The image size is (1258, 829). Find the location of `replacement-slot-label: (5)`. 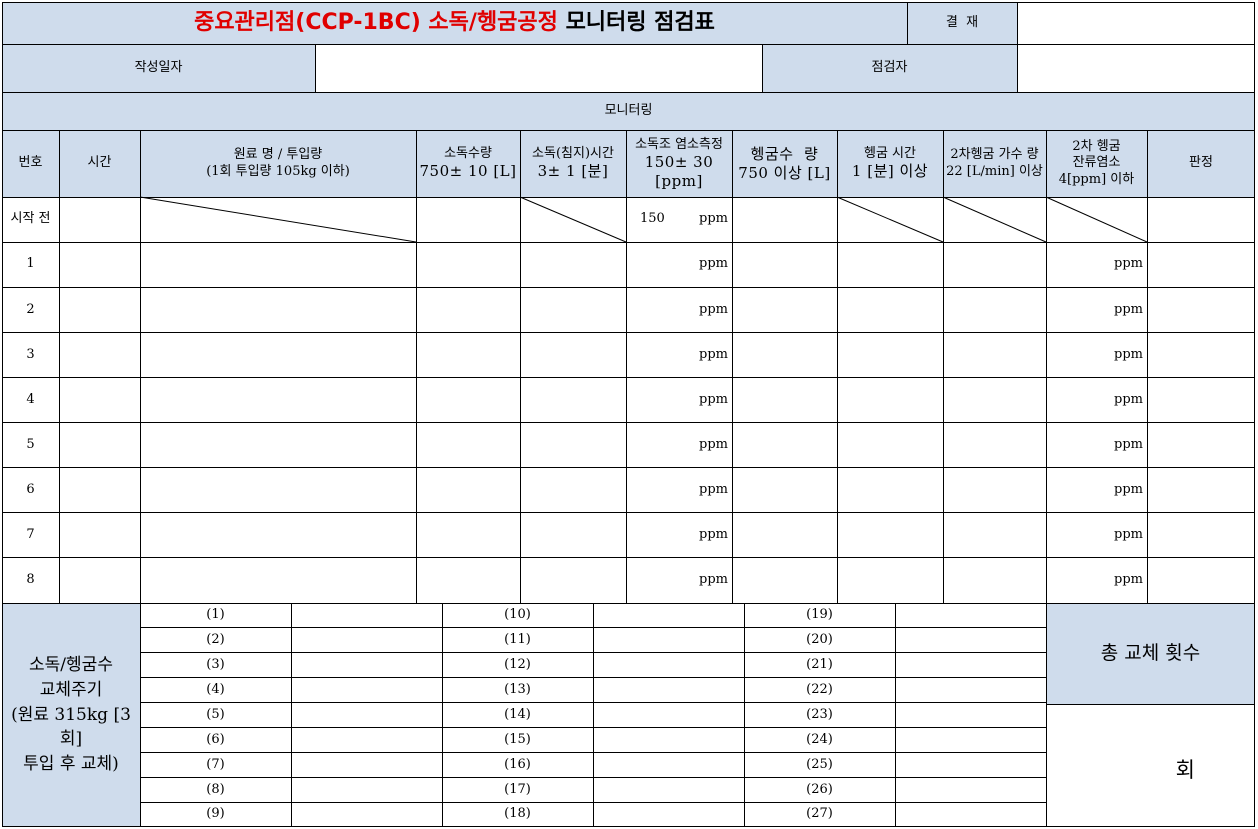

replacement-slot-label: (5) is located at coordinates (215, 714).